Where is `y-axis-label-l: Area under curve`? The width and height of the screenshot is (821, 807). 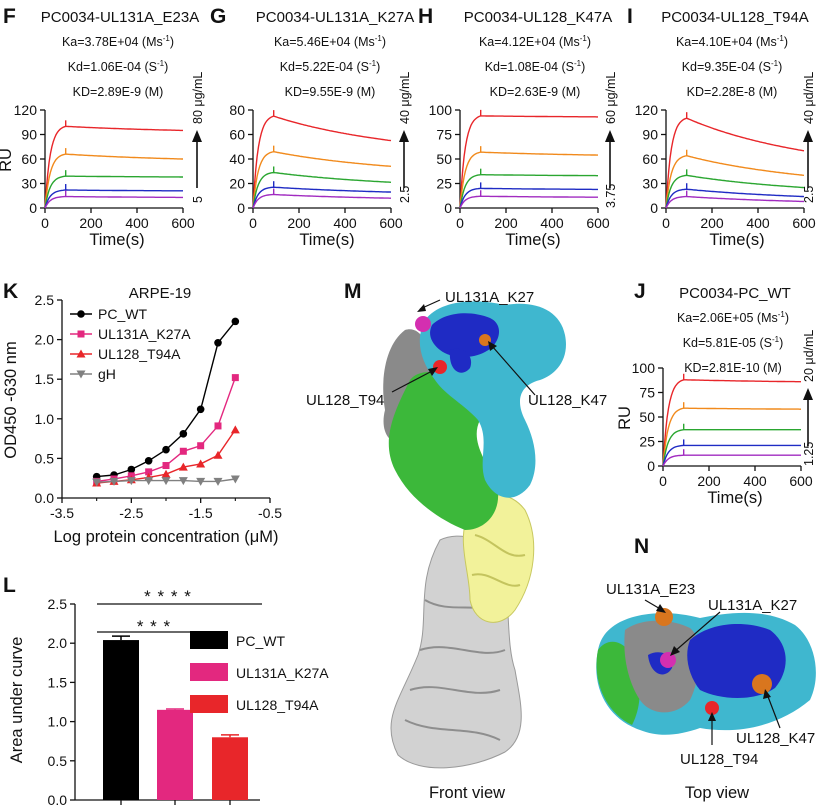 y-axis-label-l: Area under curve is located at coordinates (17, 700).